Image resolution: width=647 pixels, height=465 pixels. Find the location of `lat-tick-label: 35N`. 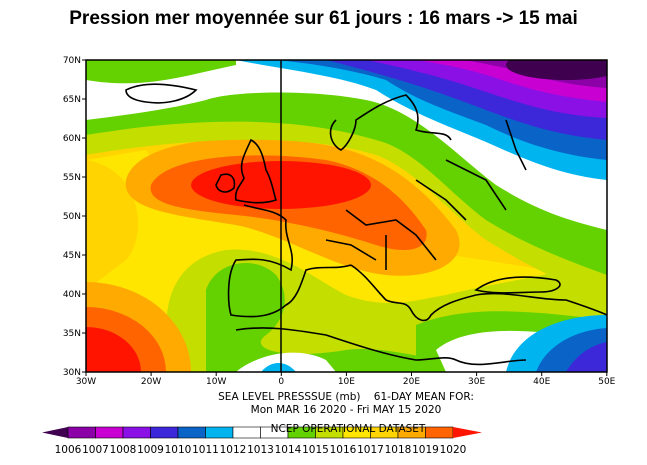

lat-tick-label: 35N is located at coordinates (72, 334).